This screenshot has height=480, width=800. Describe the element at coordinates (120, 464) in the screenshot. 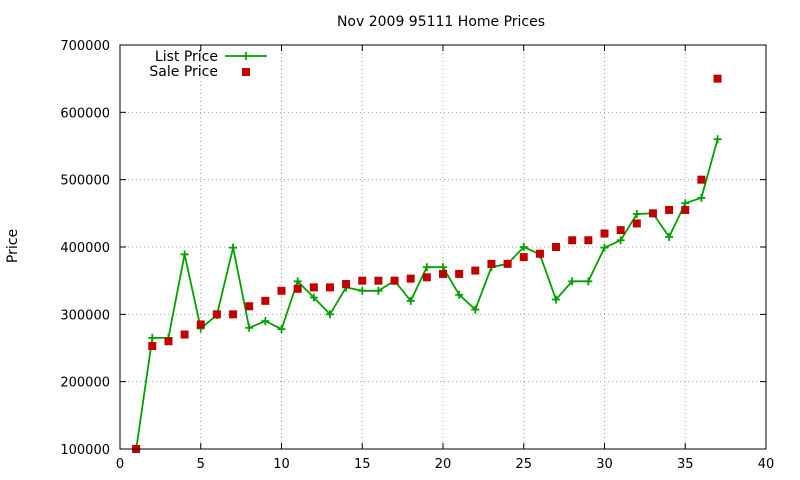

I see `x-tick-label: 0` at that location.